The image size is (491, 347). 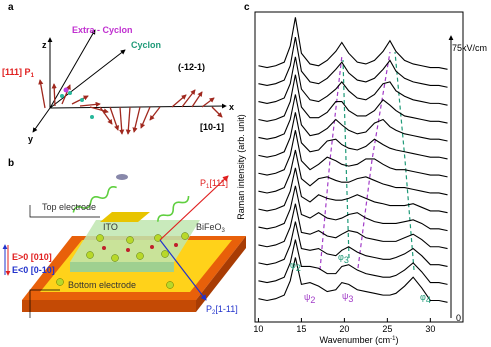 What do you see at coordinates (397, 340) in the screenshot?
I see `x-label-end: )` at bounding box center [397, 340].